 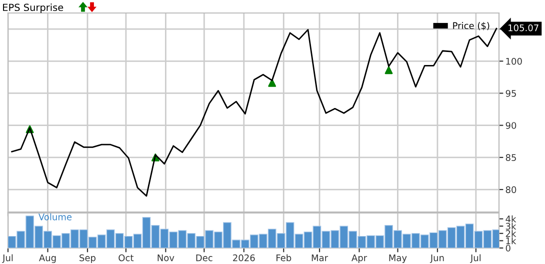 I want to click on x-tick-label: Feb, so click(x=284, y=258).